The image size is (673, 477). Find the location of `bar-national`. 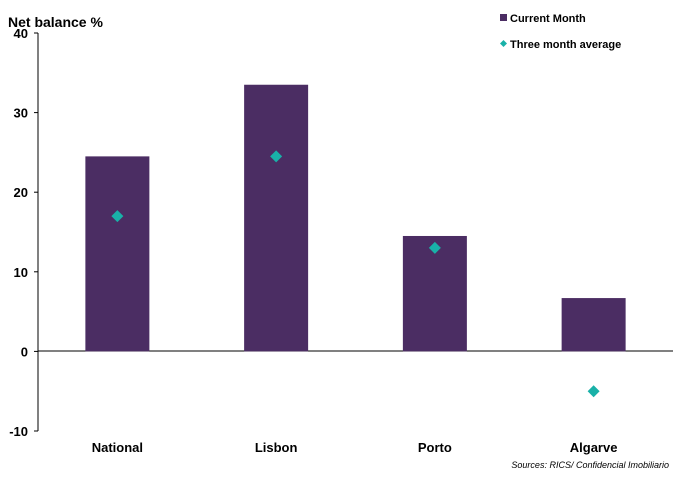

bar-national is located at coordinates (117, 254).